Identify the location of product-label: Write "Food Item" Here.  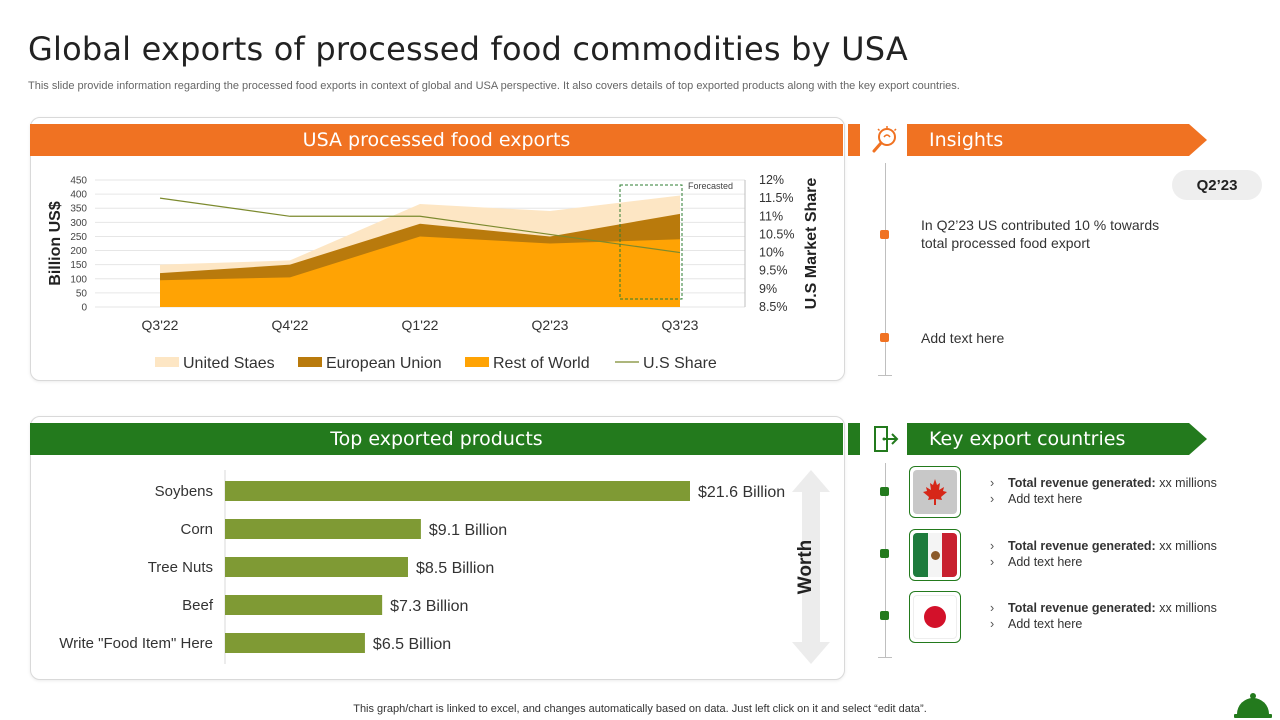
(136, 643).